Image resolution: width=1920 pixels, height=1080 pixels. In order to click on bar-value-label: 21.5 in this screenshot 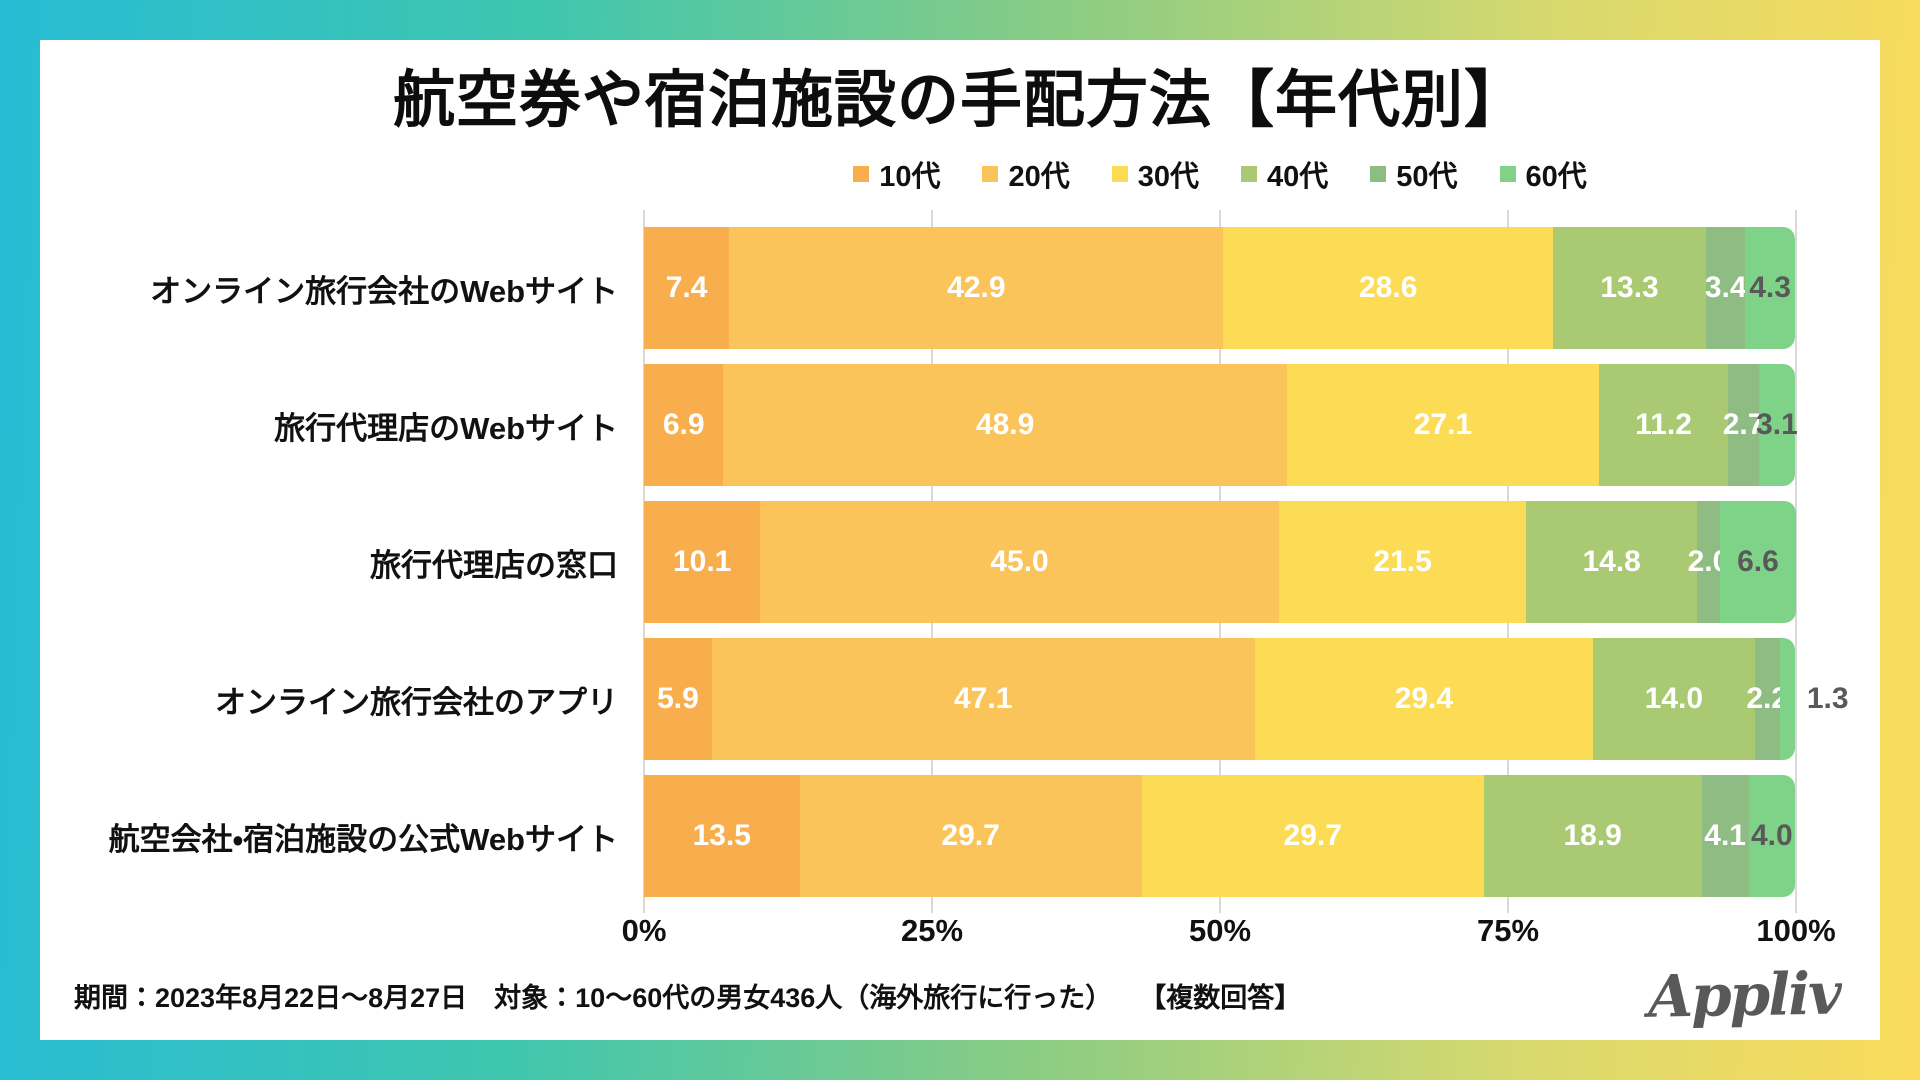, I will do `click(1402, 562)`.